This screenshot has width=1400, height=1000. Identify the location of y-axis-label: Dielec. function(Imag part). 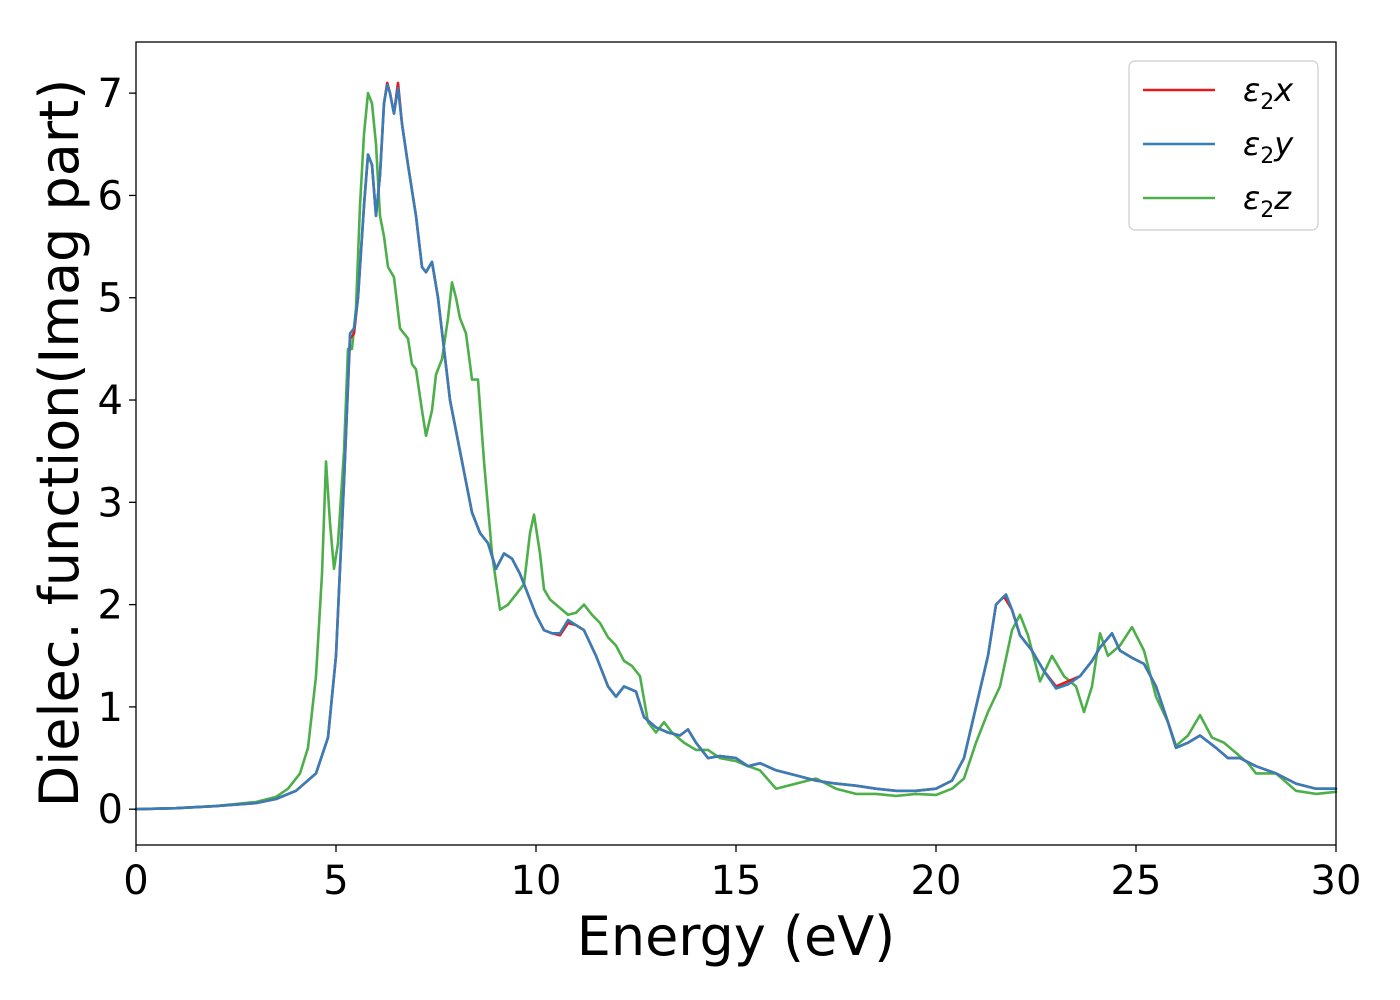
(59, 443).